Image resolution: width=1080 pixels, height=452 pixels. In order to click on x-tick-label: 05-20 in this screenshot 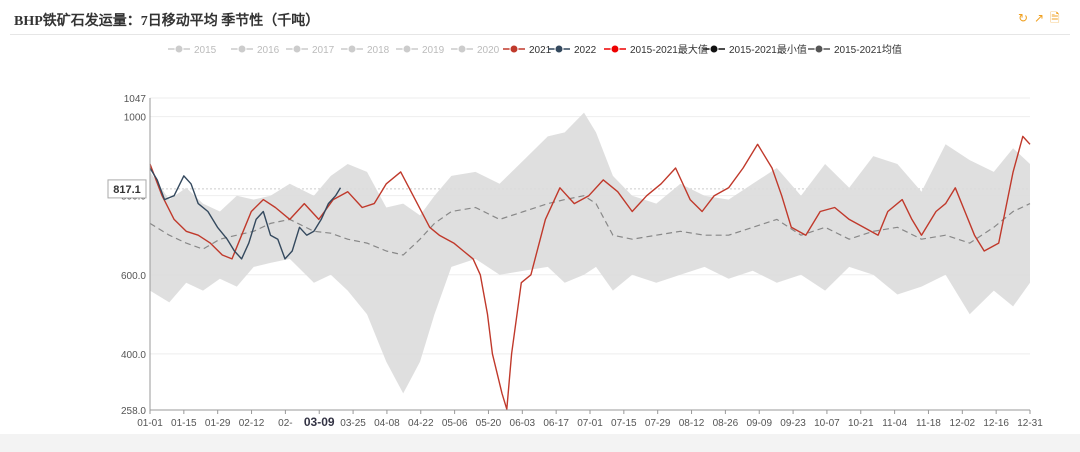, I will do `click(489, 423)`.